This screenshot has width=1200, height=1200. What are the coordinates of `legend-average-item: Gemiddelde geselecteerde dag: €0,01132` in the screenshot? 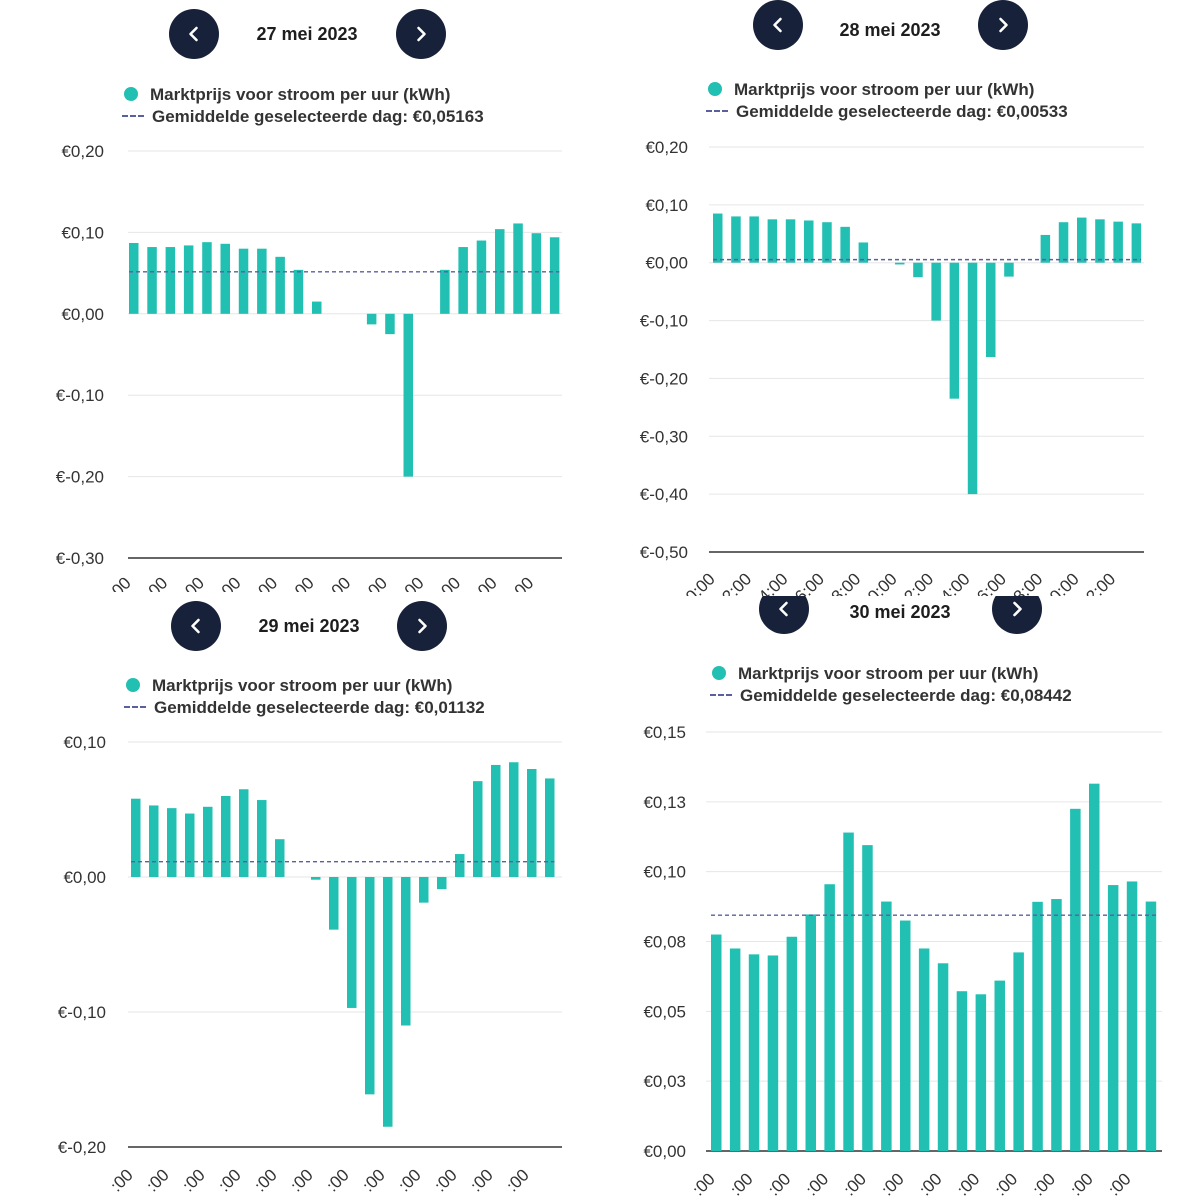 It's located at (304, 708).